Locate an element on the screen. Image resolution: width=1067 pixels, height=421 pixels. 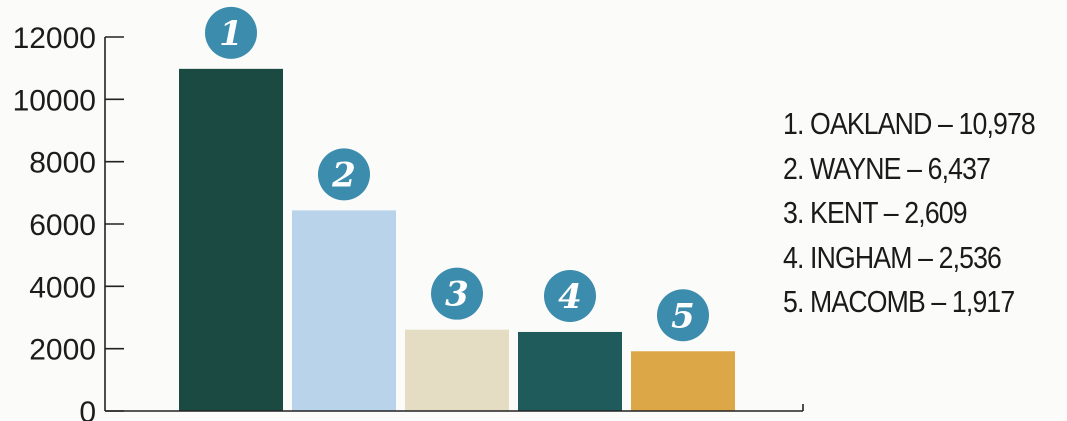
rank-badge: 5 is located at coordinates (683, 315).